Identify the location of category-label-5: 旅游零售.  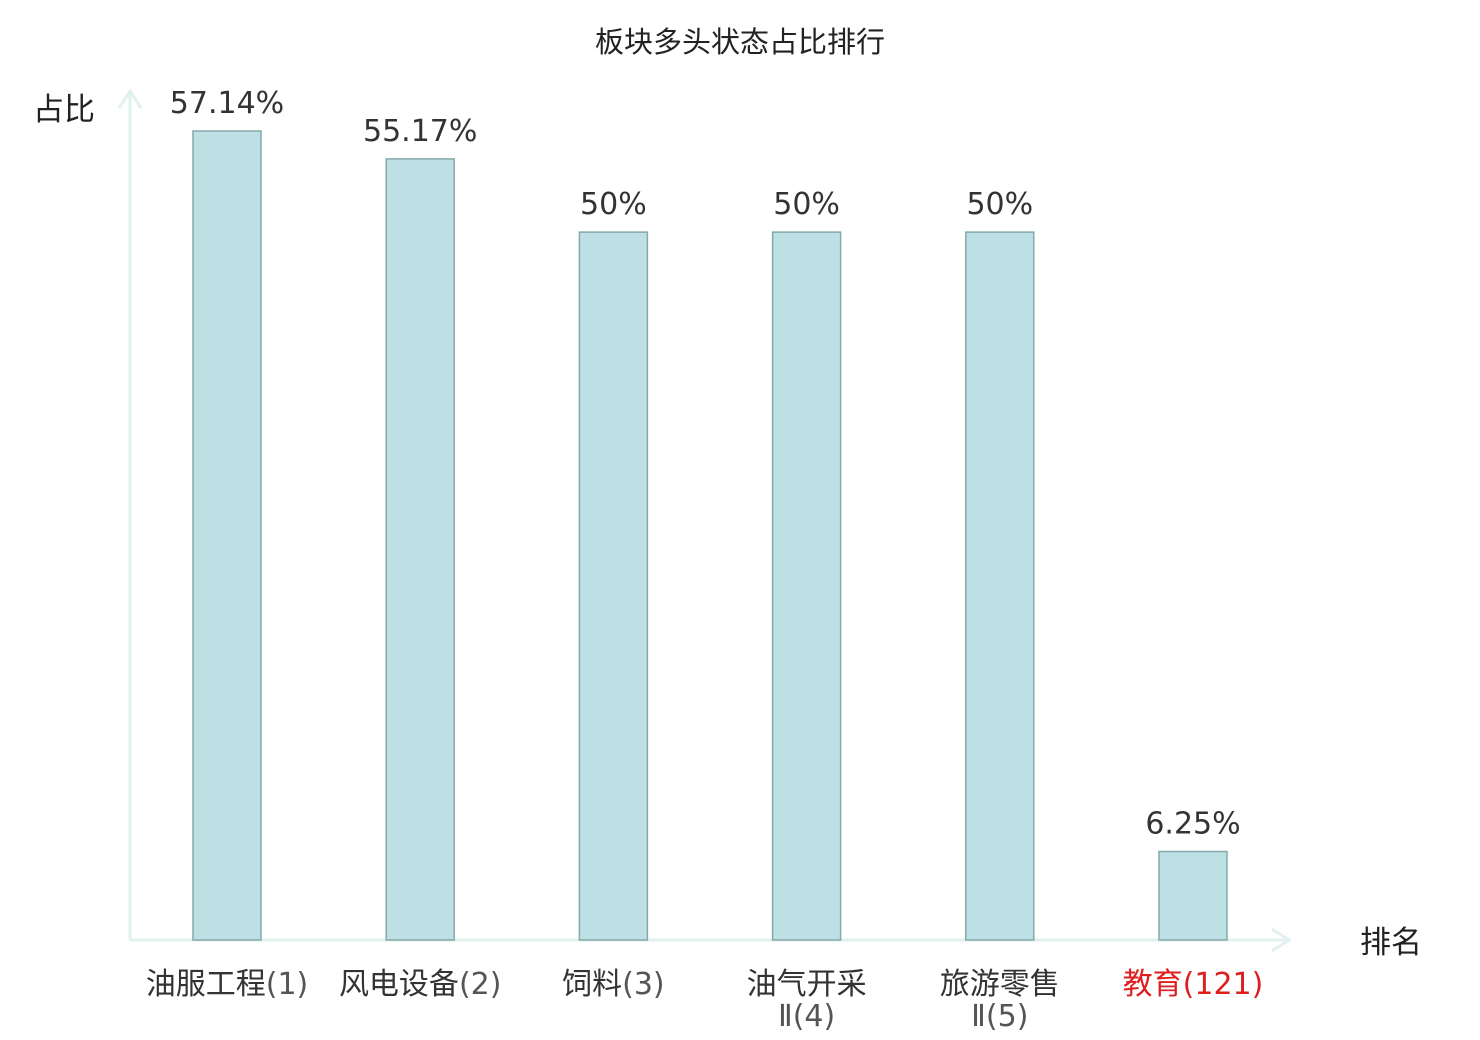
(1000, 984).